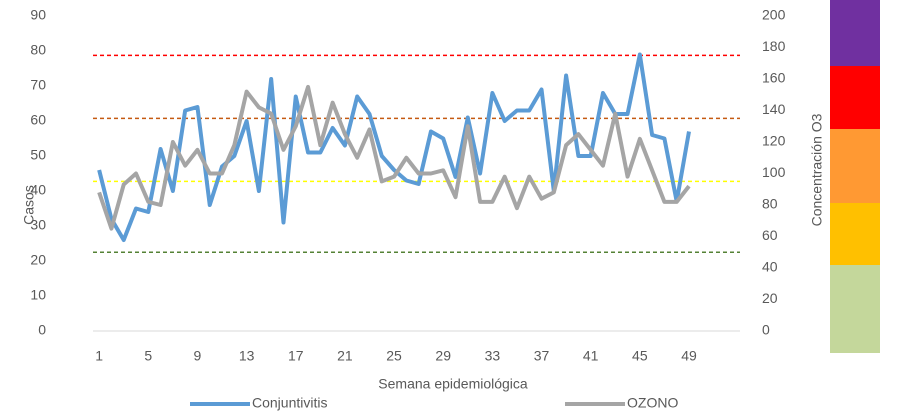 The image size is (908, 417). What do you see at coordinates (198, 356) in the screenshot?
I see `x-tick-label: 9` at bounding box center [198, 356].